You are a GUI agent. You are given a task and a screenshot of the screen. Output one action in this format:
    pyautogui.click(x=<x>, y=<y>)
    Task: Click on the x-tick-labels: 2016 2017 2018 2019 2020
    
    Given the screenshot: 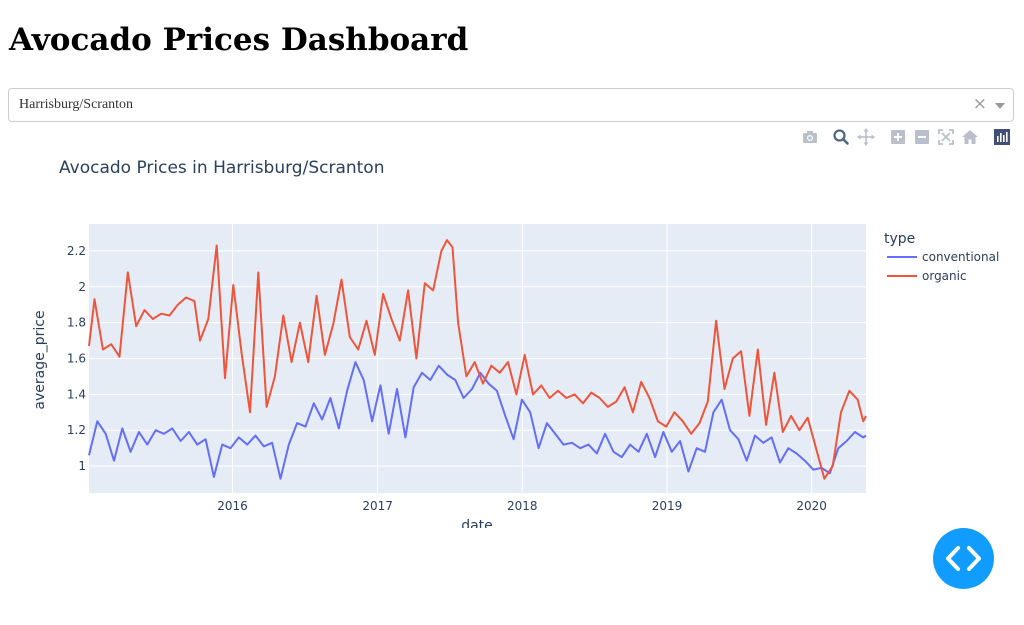 What is the action you would take?
    pyautogui.click(x=522, y=506)
    